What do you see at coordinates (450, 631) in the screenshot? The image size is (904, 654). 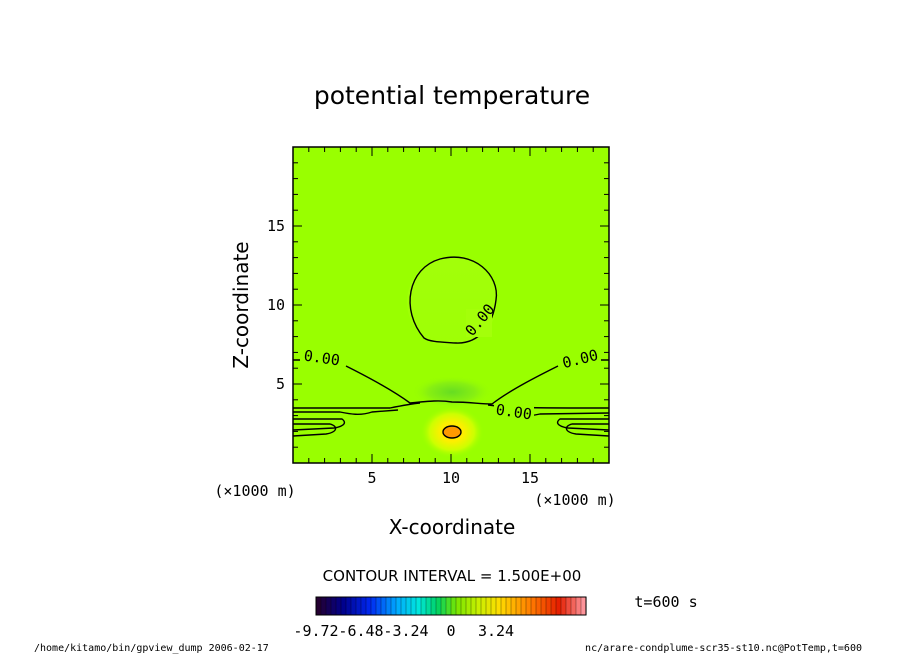 I see `colorbar-tick-label: 0` at bounding box center [450, 631].